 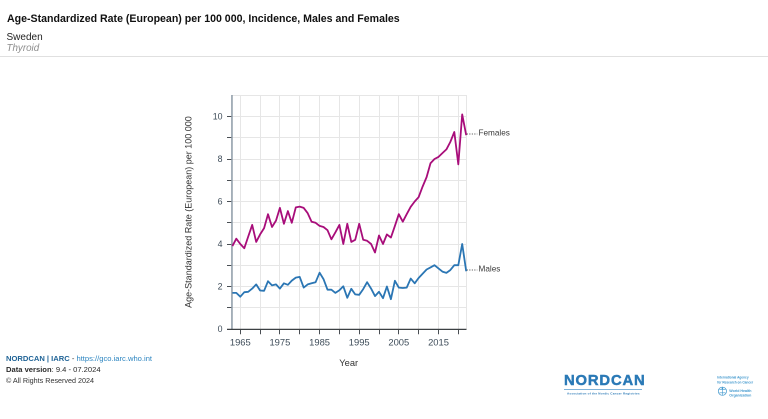 What do you see at coordinates (220, 244) in the screenshot?
I see `svg-text: 4` at bounding box center [220, 244].